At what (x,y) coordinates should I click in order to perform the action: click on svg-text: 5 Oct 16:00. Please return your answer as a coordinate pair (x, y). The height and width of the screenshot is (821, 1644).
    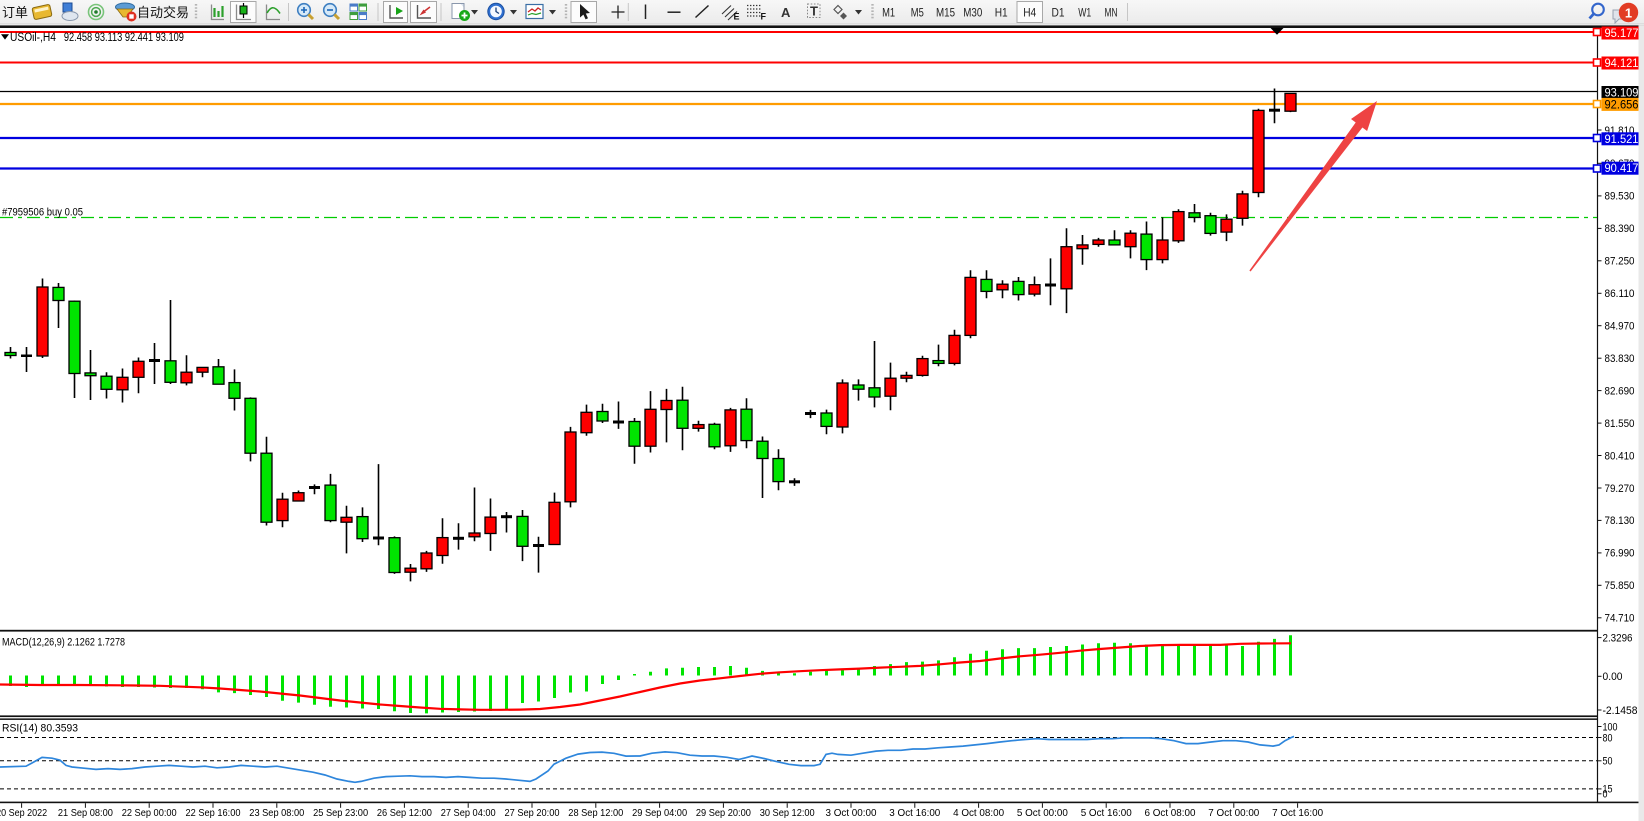
    Looking at the image, I should click on (1106, 813).